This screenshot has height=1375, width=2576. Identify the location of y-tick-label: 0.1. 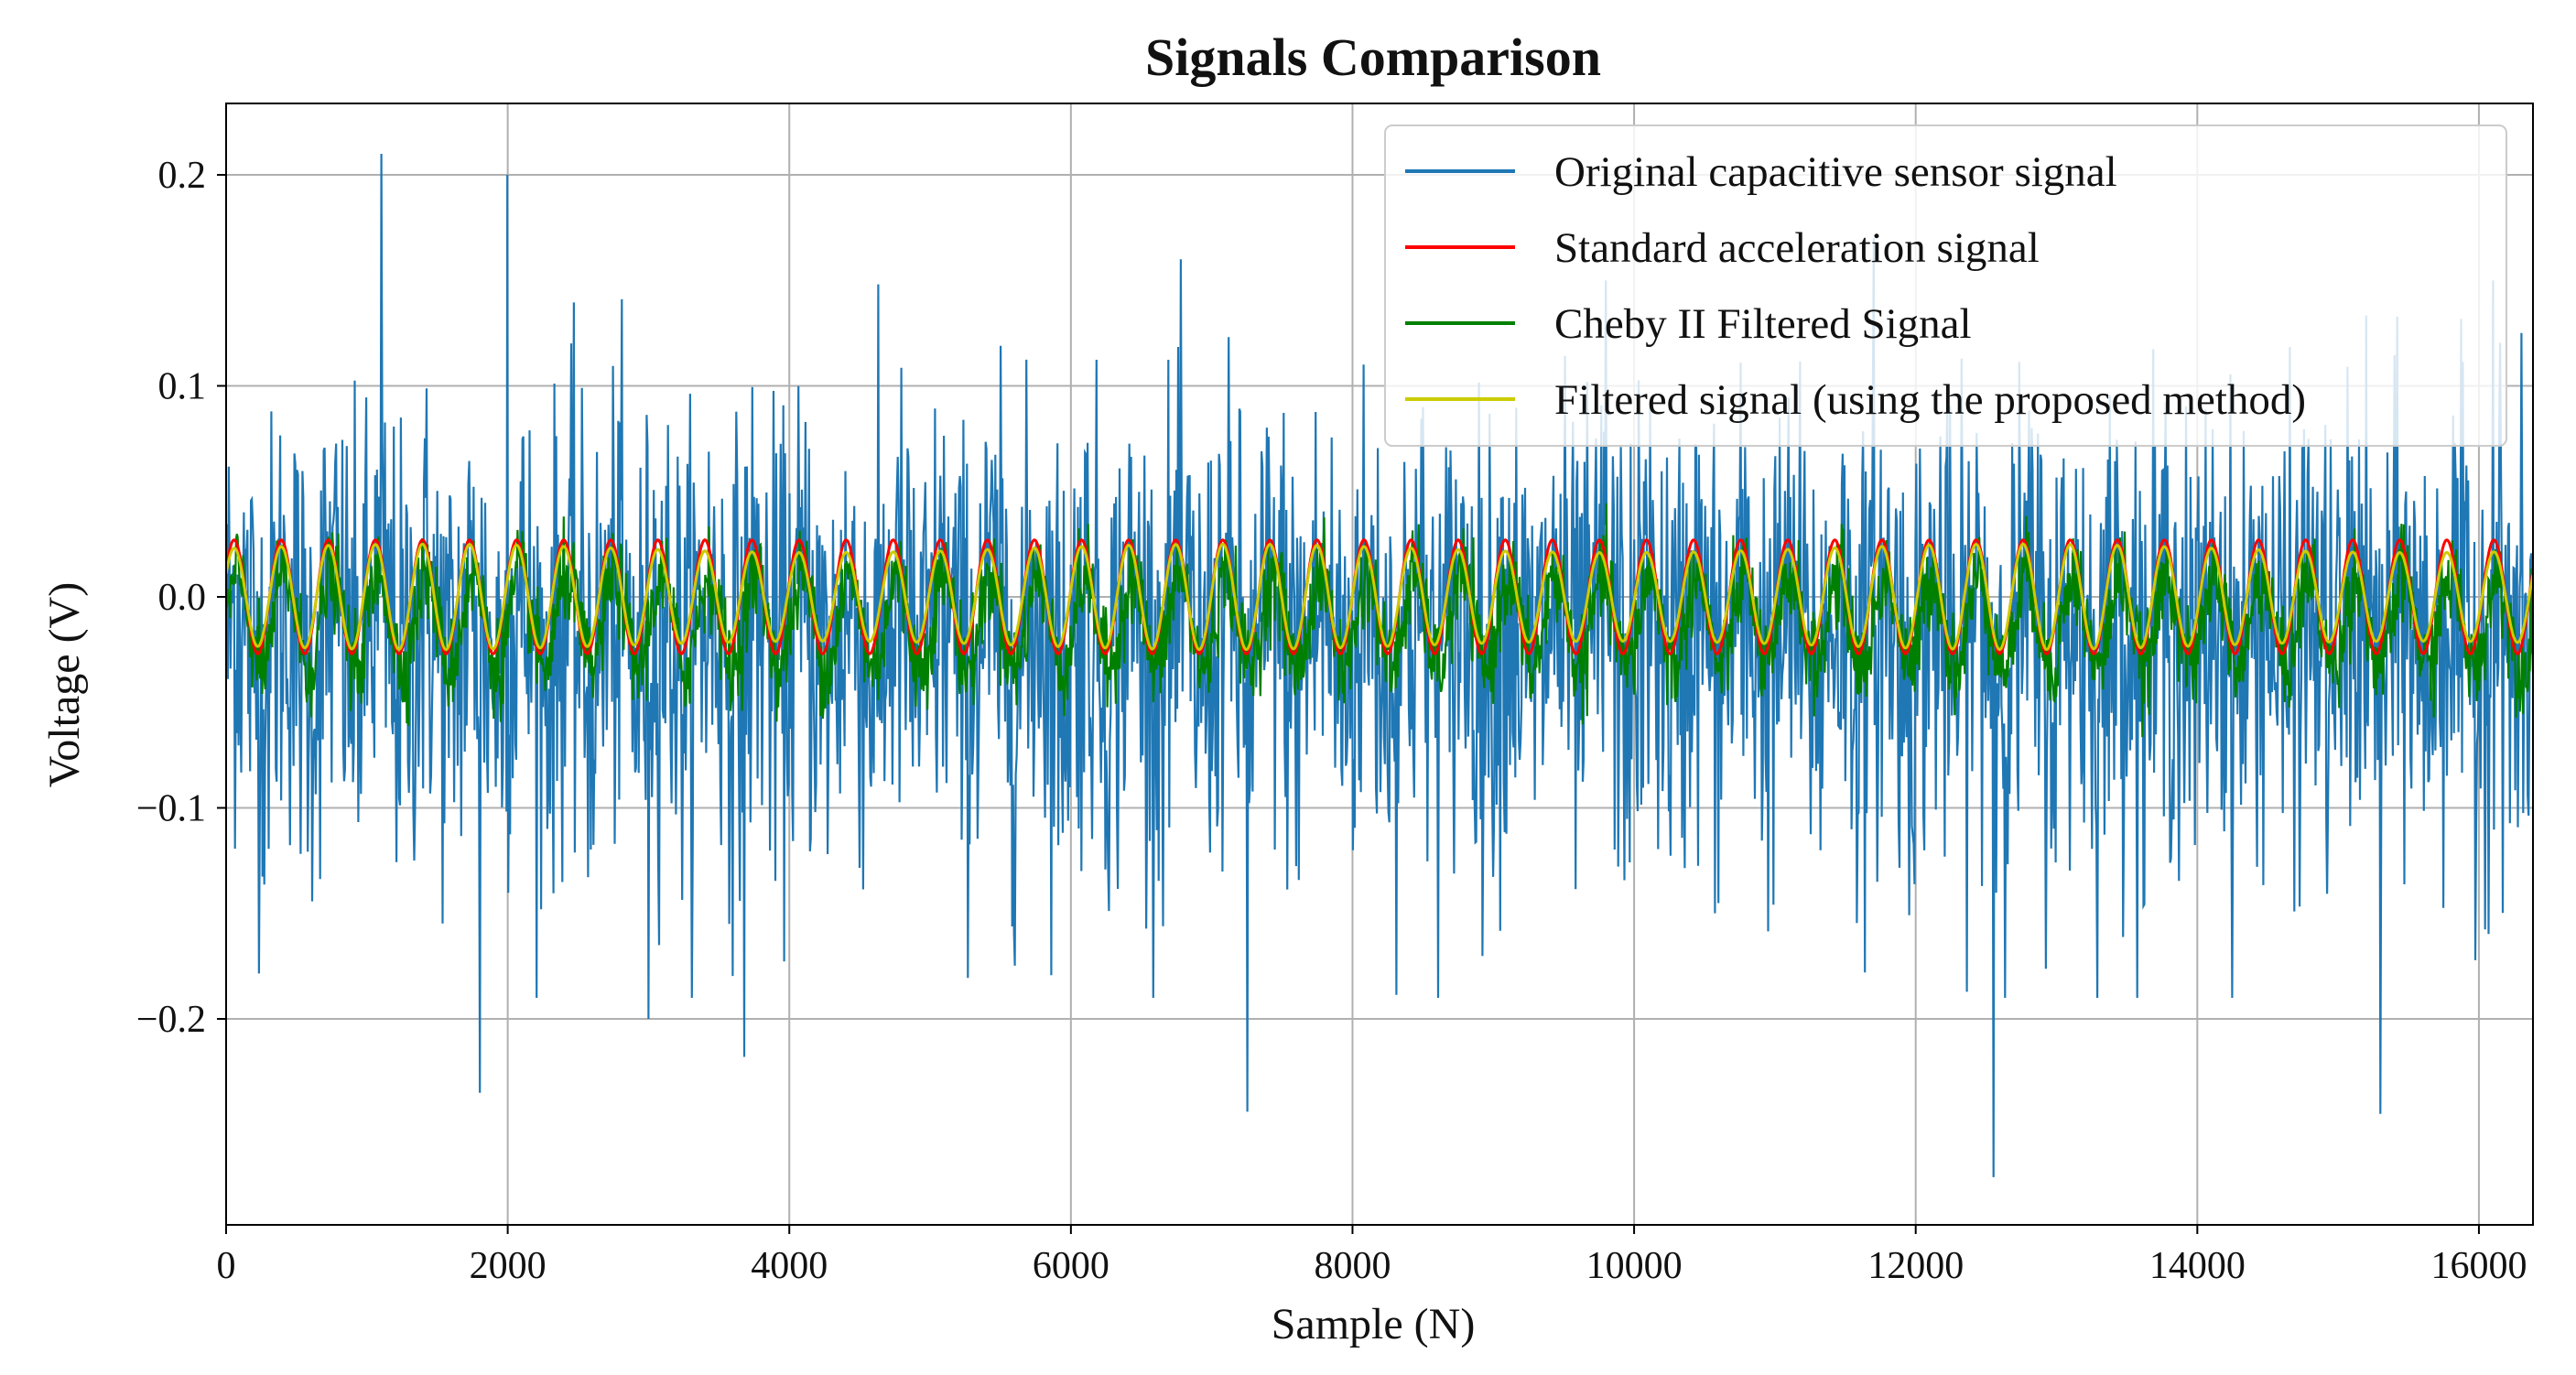
(183, 387).